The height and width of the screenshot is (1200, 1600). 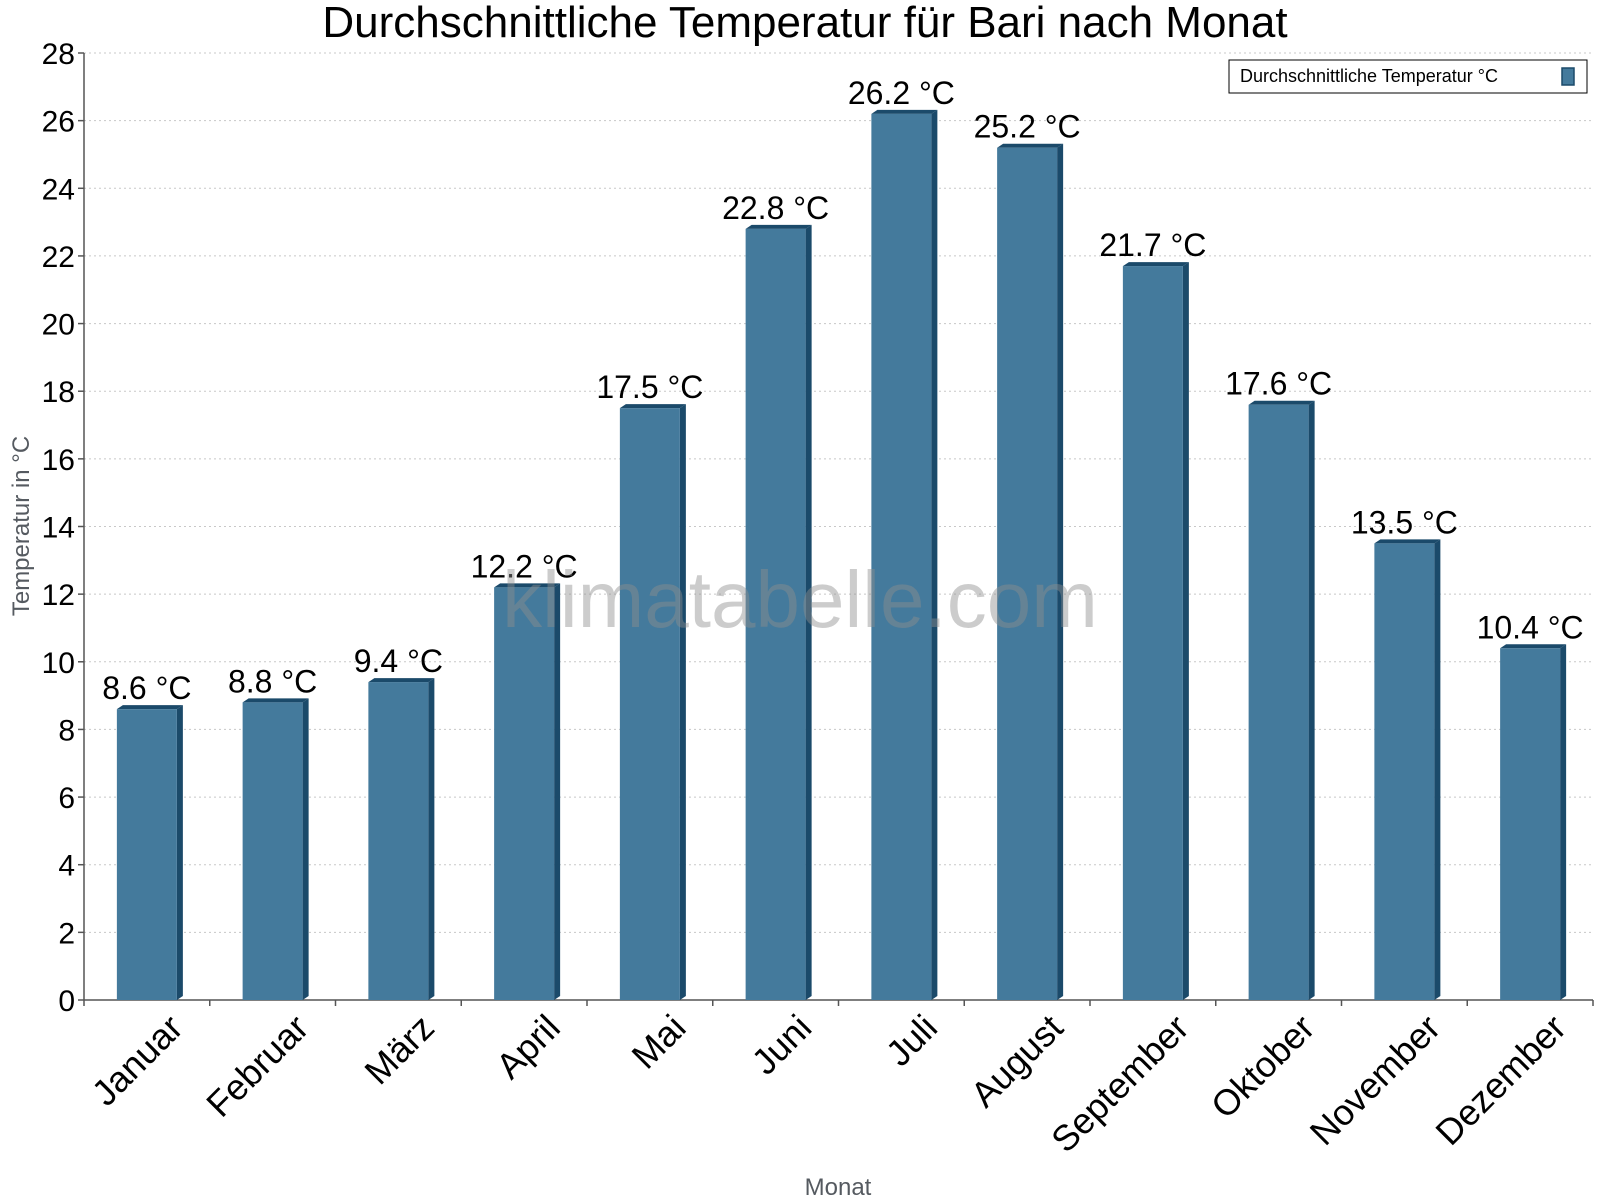 What do you see at coordinates (399, 1050) in the screenshot?
I see `x-tick-label: März` at bounding box center [399, 1050].